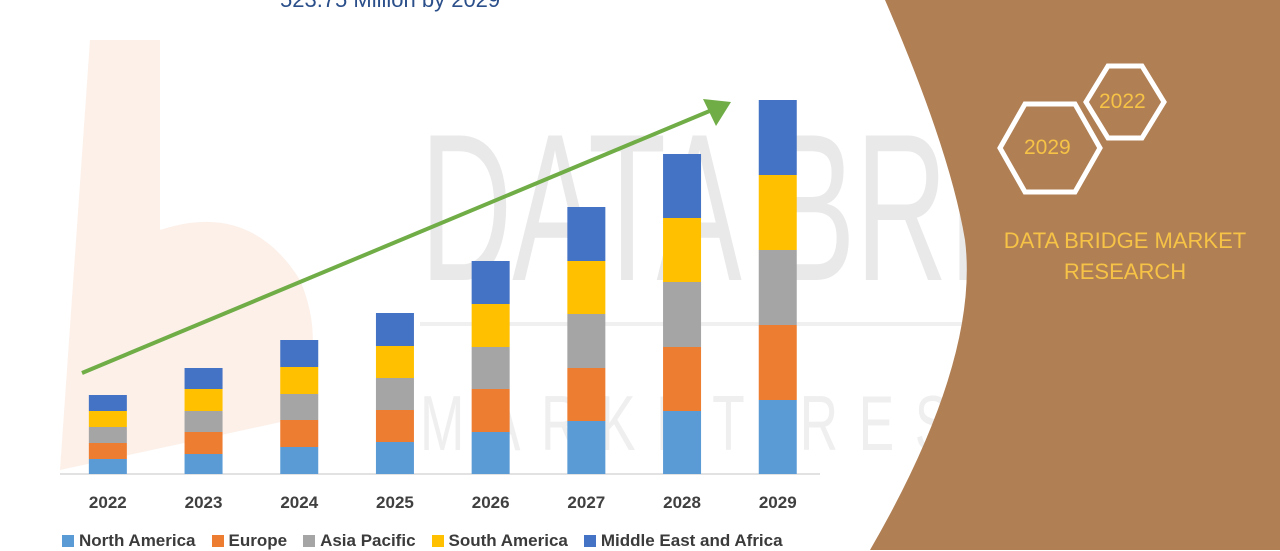  I want to click on x-tick-label: 2029, so click(778, 502).